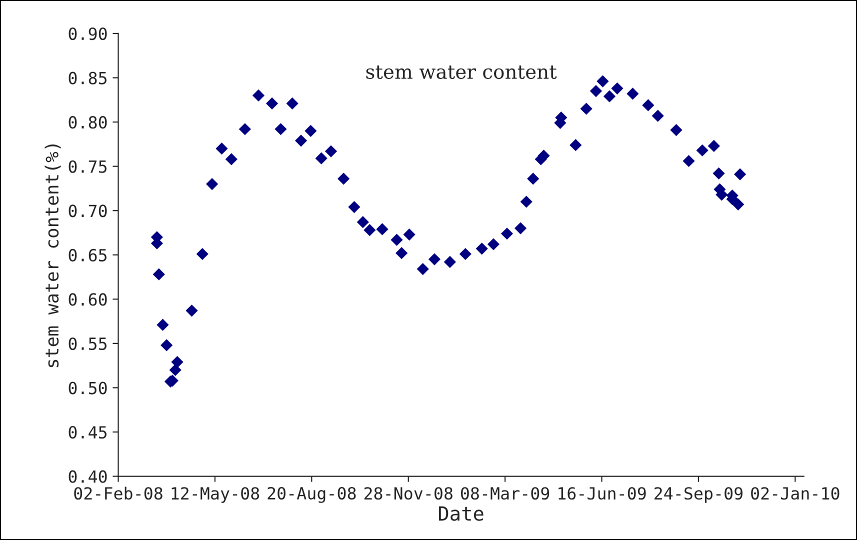 This screenshot has height=540, width=857. What do you see at coordinates (216, 495) in the screenshot?
I see `x-tick-label: 12-May-08` at bounding box center [216, 495].